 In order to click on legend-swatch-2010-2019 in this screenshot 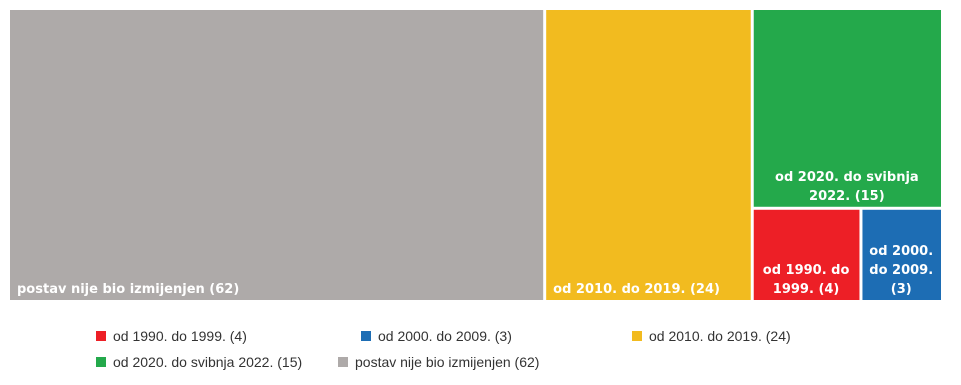, I will do `click(637, 336)`.